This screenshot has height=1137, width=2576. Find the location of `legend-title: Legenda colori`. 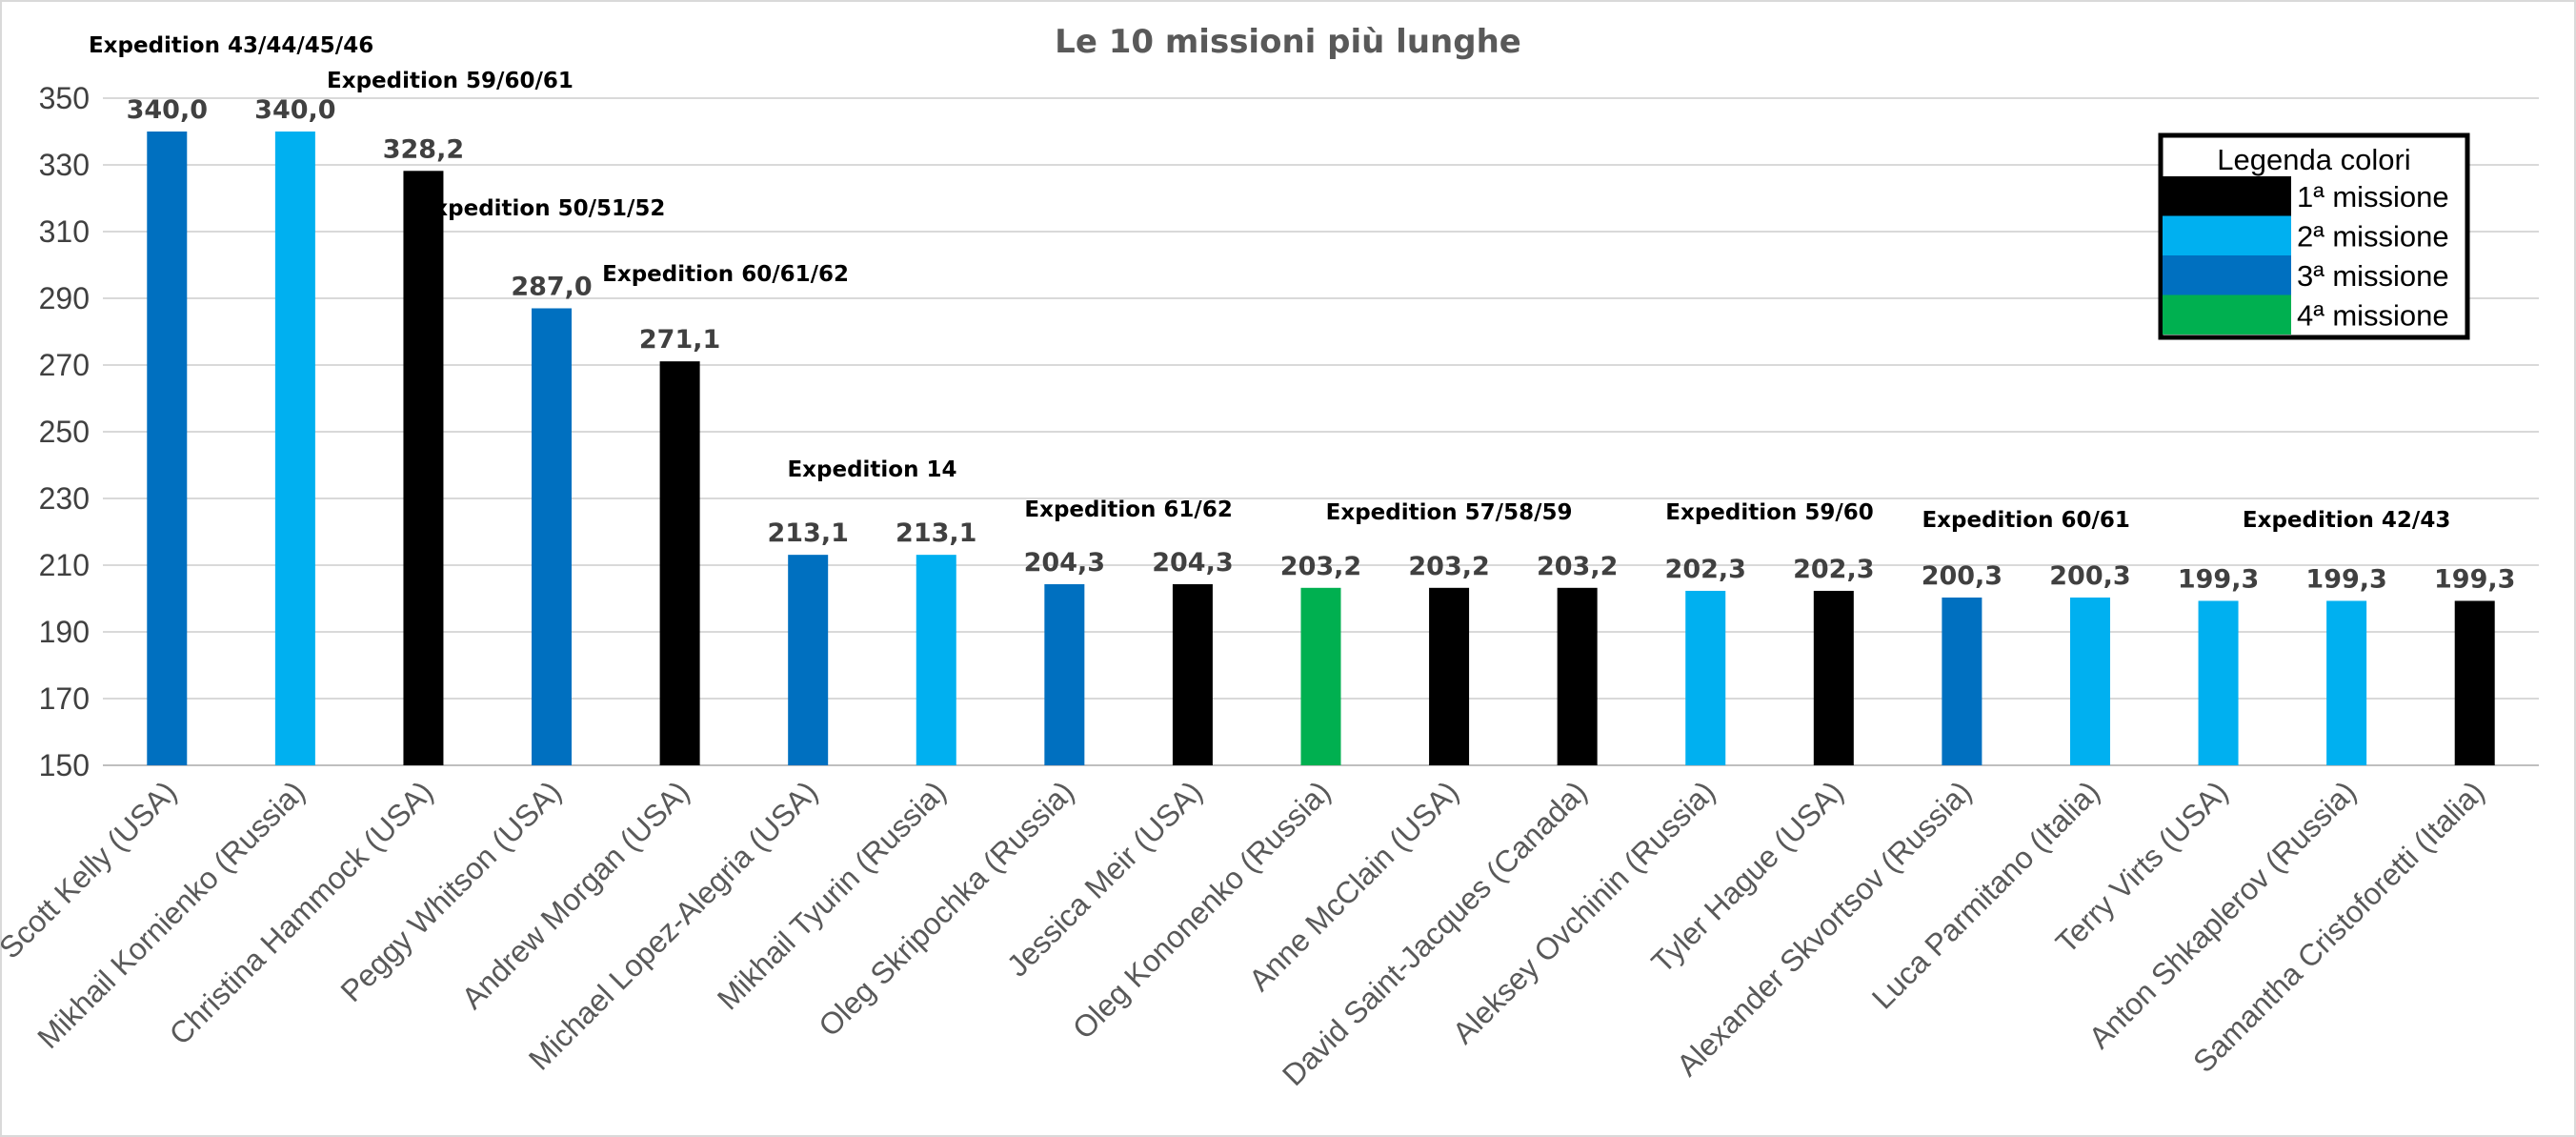

legend-title: Legenda colori is located at coordinates (2313, 159).